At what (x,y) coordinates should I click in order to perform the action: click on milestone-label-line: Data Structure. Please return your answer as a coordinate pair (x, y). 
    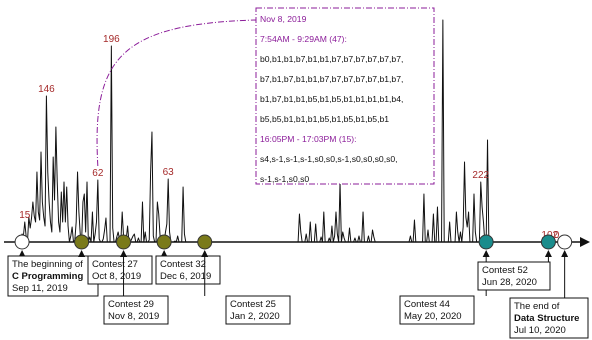
    Looking at the image, I should click on (546, 318).